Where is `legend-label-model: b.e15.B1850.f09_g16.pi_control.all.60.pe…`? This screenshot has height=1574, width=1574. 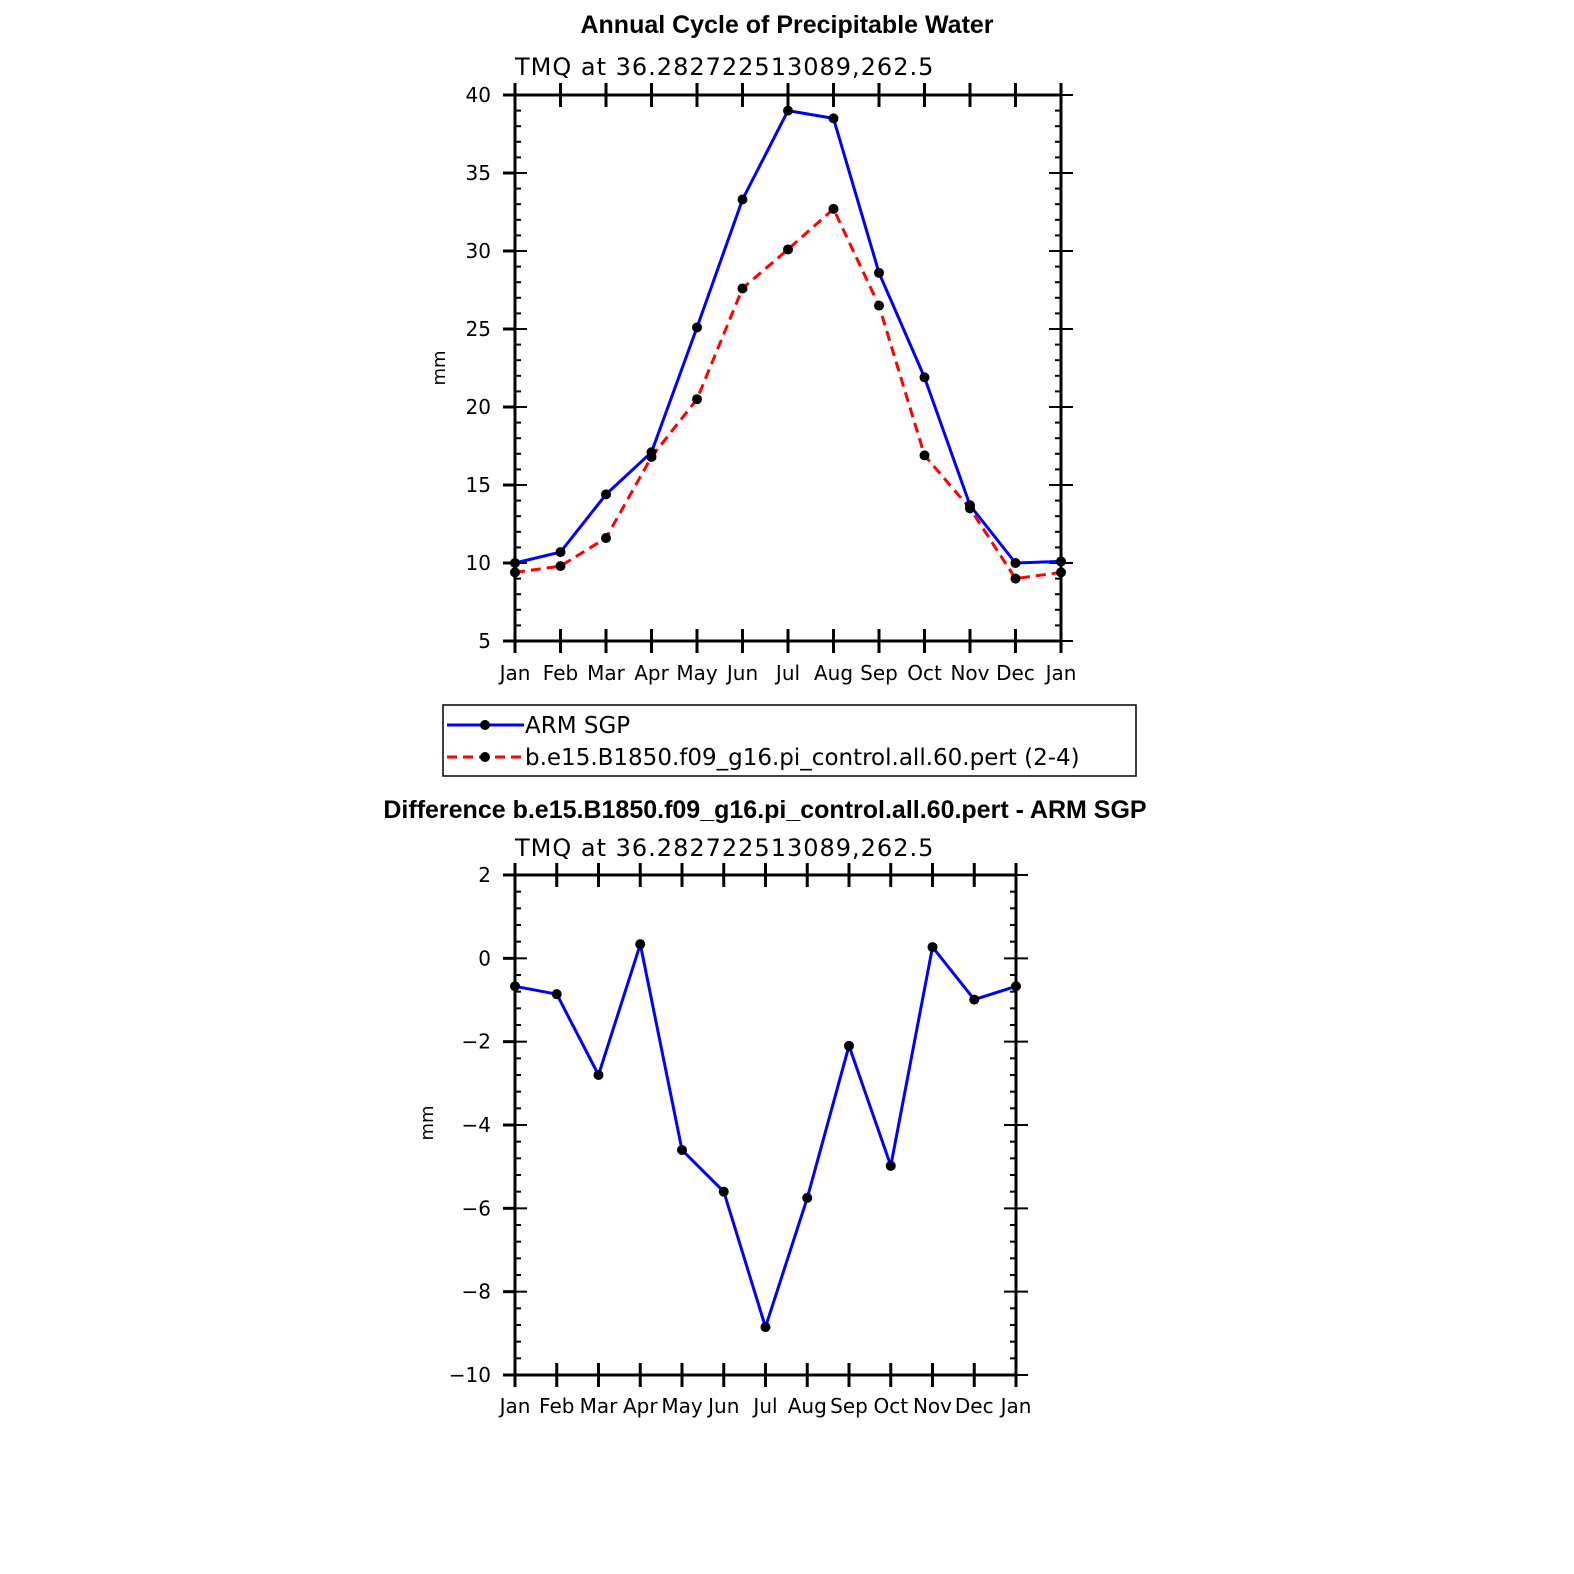
legend-label-model: b.e15.B1850.f09_g16.pi_control.all.60.pe… is located at coordinates (802, 758).